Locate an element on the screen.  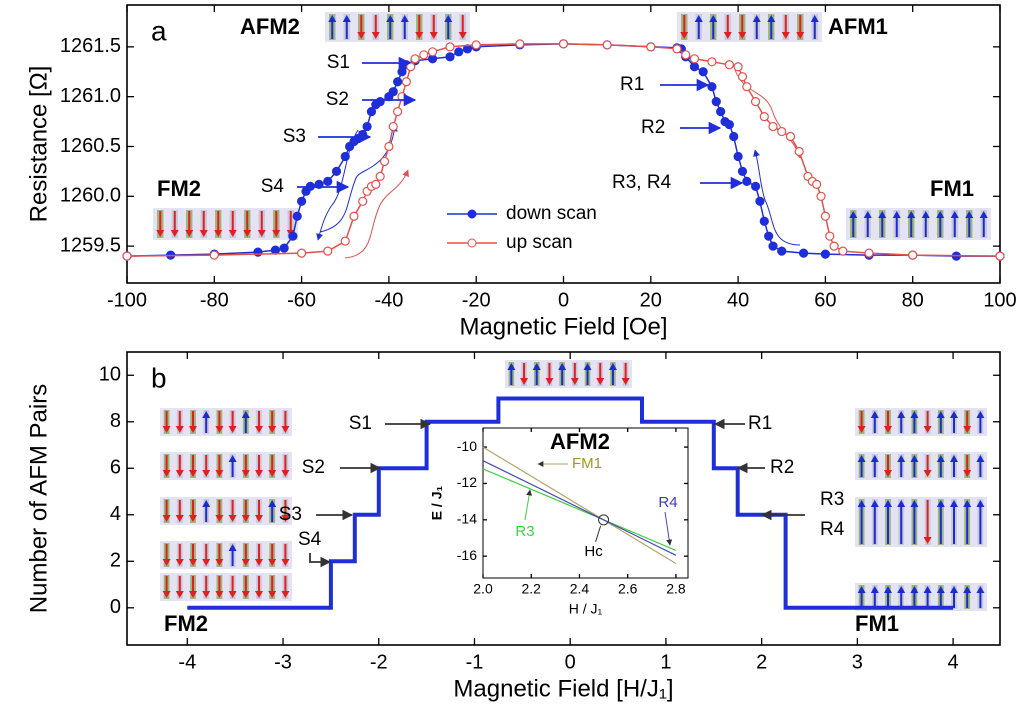
y-tick-label: 8 is located at coordinates (115, 421).